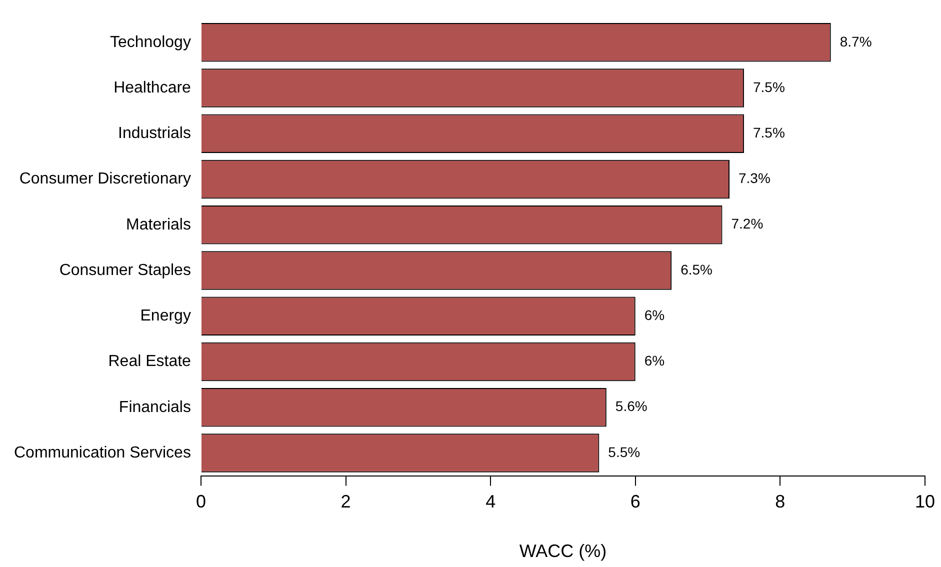 The height and width of the screenshot is (567, 941). What do you see at coordinates (154, 407) in the screenshot?
I see `y-tick-label: Financials` at bounding box center [154, 407].